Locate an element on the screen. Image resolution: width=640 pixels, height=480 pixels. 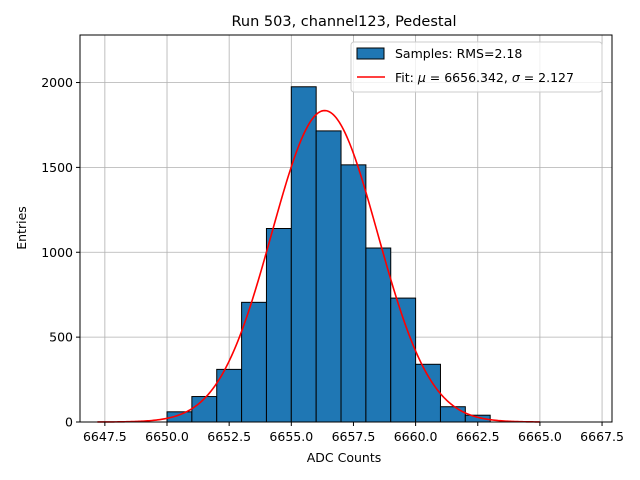
x-tick-label: 6655.0 is located at coordinates (291, 436).